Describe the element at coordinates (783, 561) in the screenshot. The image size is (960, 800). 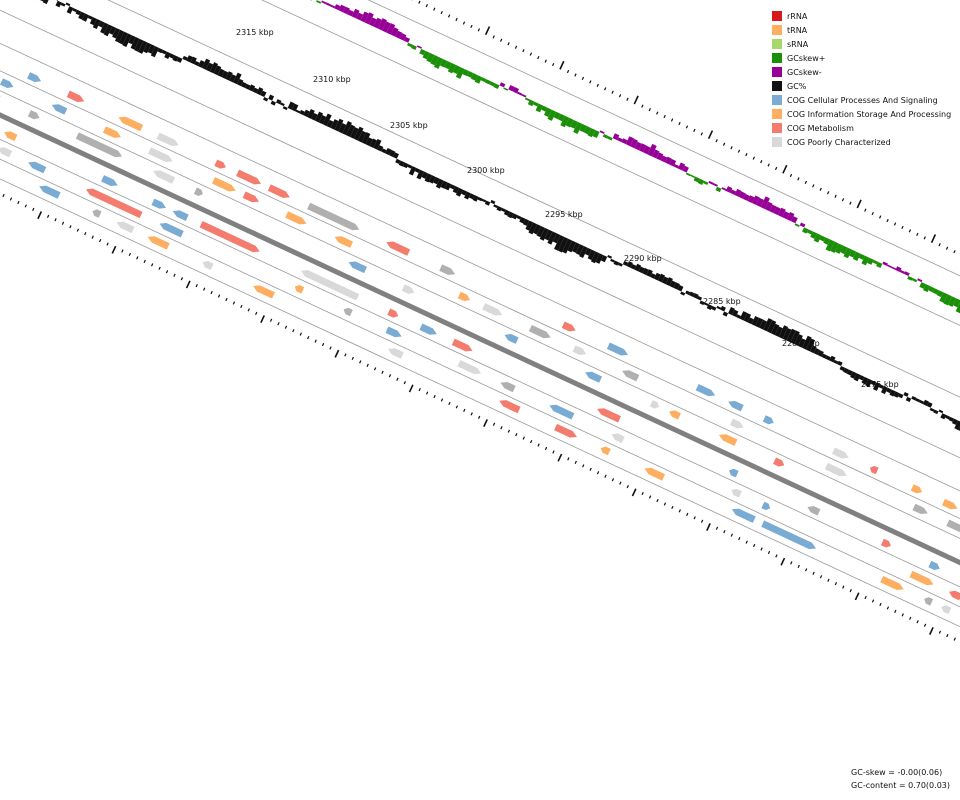
I see `major-tick` at that location.